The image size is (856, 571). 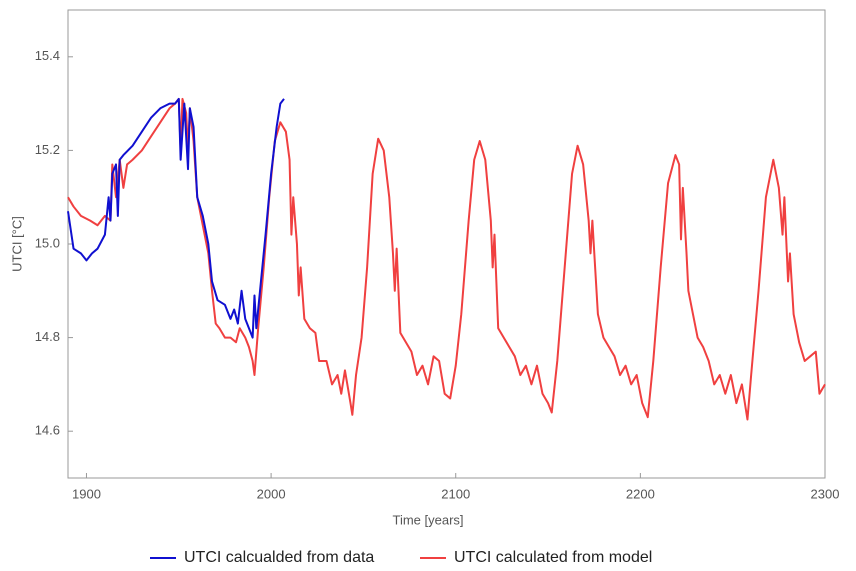 What do you see at coordinates (47, 242) in the screenshot?
I see `y-tick-label: 15.0` at bounding box center [47, 242].